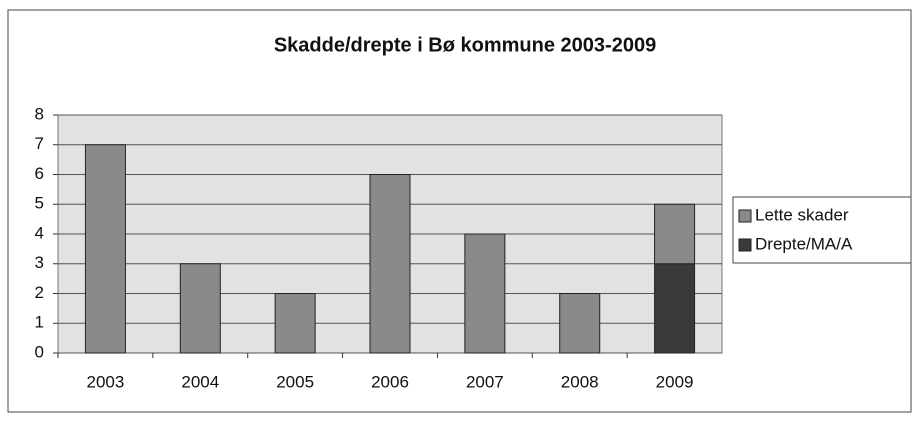  Describe the element at coordinates (39, 351) in the screenshot. I see `y-tick-label: 0` at that location.